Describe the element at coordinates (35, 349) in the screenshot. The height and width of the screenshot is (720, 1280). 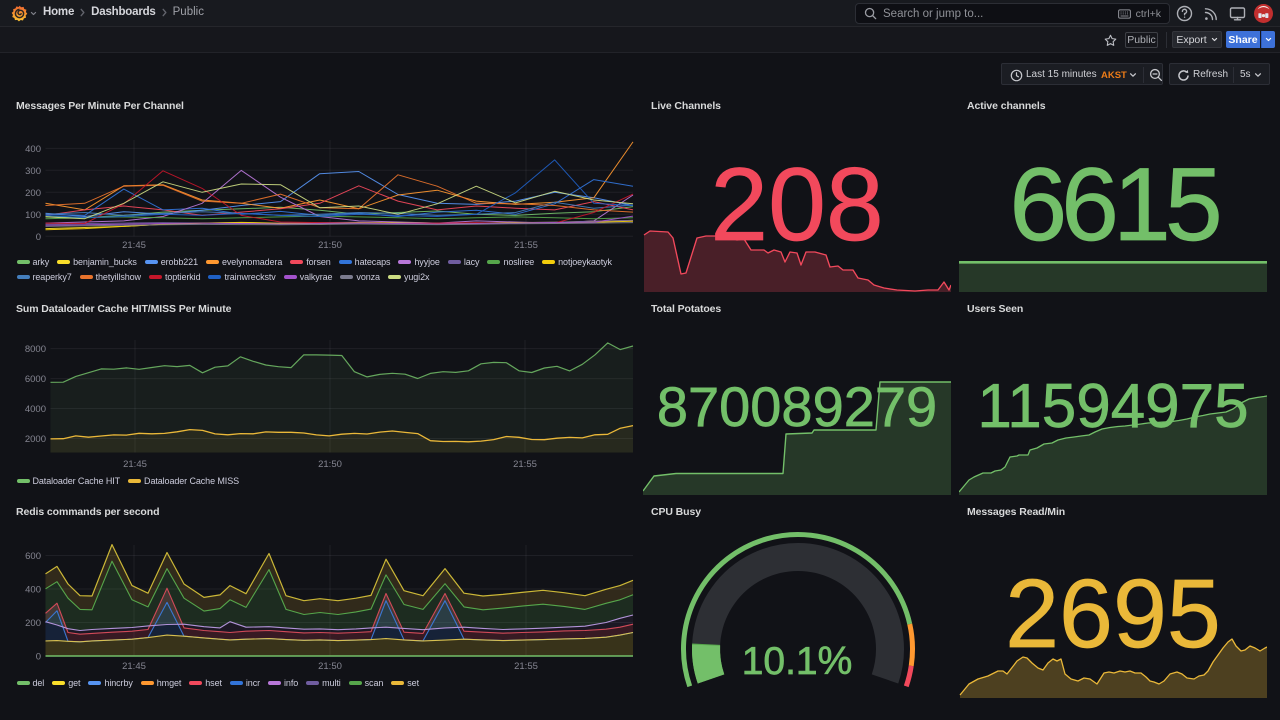
I see `svg-text: 8000` at that location.